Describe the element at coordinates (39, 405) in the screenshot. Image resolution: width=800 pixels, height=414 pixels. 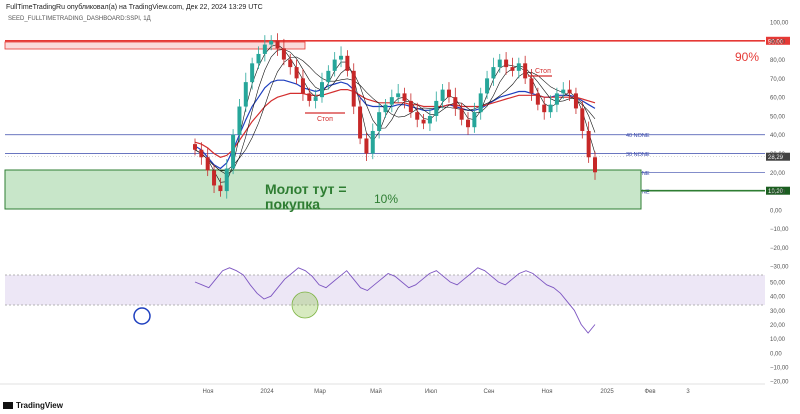
I see `brand-name: TradingView` at that location.